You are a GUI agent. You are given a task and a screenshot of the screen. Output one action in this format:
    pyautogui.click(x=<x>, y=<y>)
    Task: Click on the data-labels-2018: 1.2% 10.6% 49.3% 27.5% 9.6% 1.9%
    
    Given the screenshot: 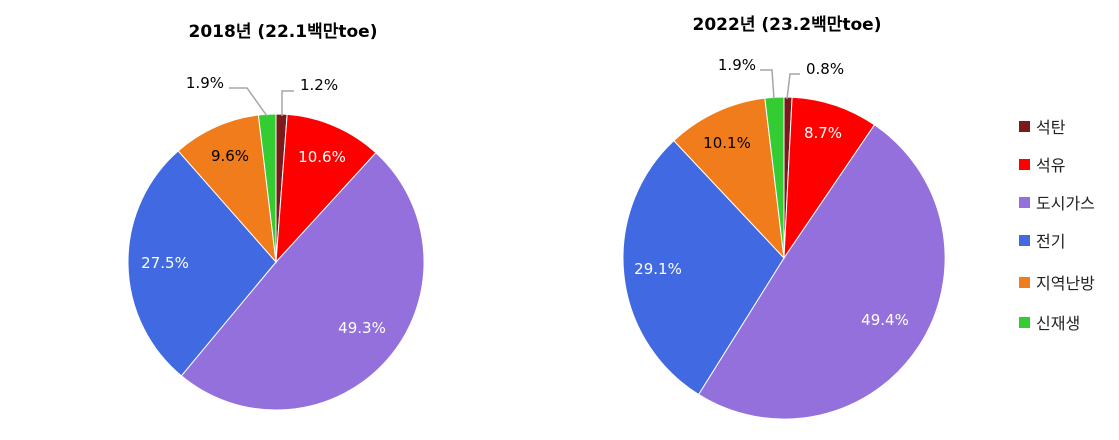 What is the action you would take?
    pyautogui.click(x=263, y=205)
    